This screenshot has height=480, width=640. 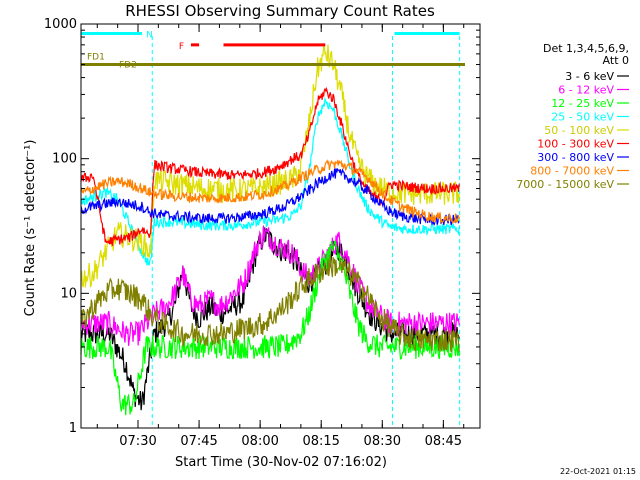 What do you see at coordinates (149, 36) in the screenshot?
I see `night-label: N` at bounding box center [149, 36].